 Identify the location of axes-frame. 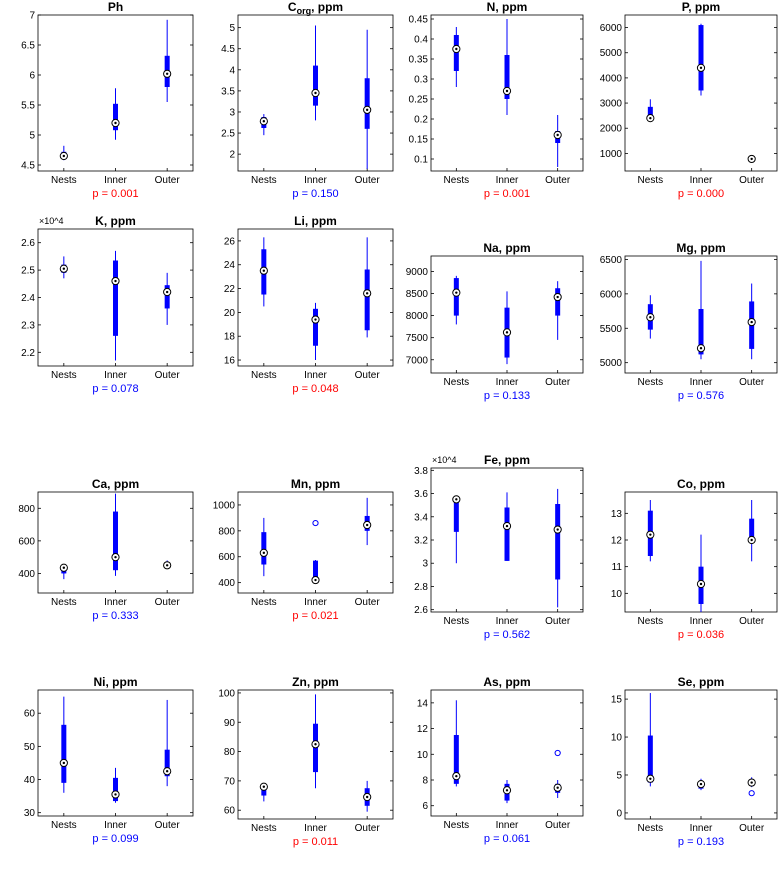
(701, 754).